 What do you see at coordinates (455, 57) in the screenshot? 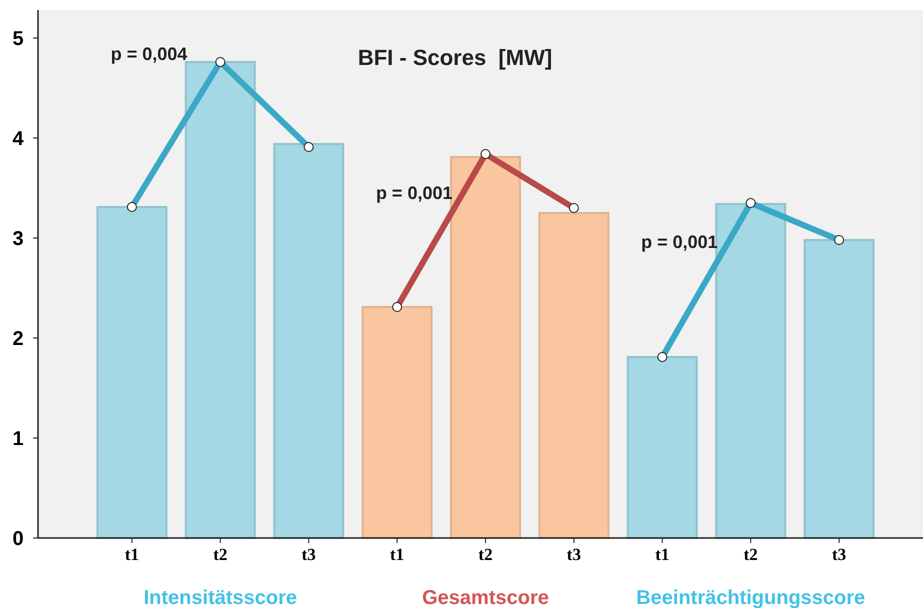
I see `text: BFI - Scores [MW]` at bounding box center [455, 57].